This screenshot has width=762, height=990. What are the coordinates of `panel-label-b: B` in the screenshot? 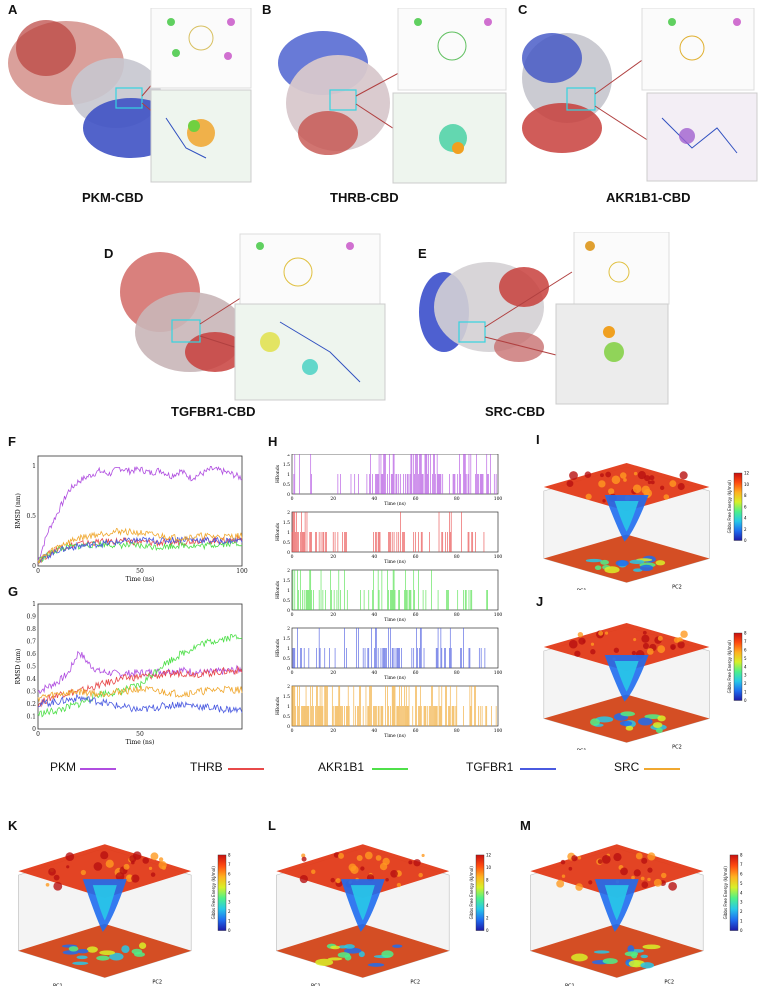 It's located at (267, 9).